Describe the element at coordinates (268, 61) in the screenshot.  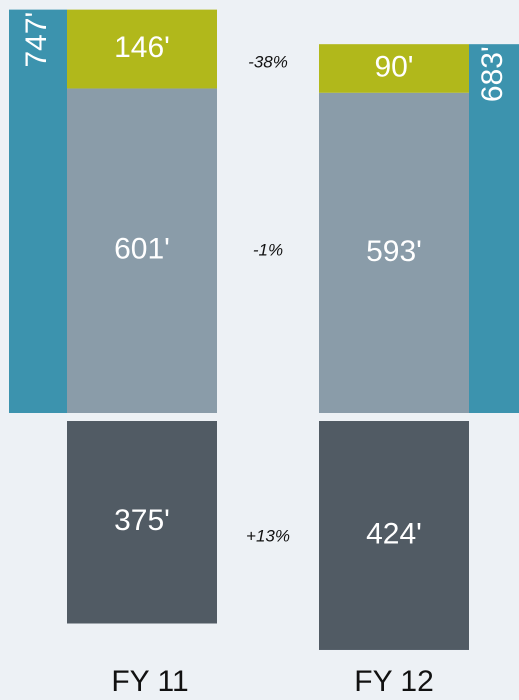
I see `change-annotation: -38%` at that location.